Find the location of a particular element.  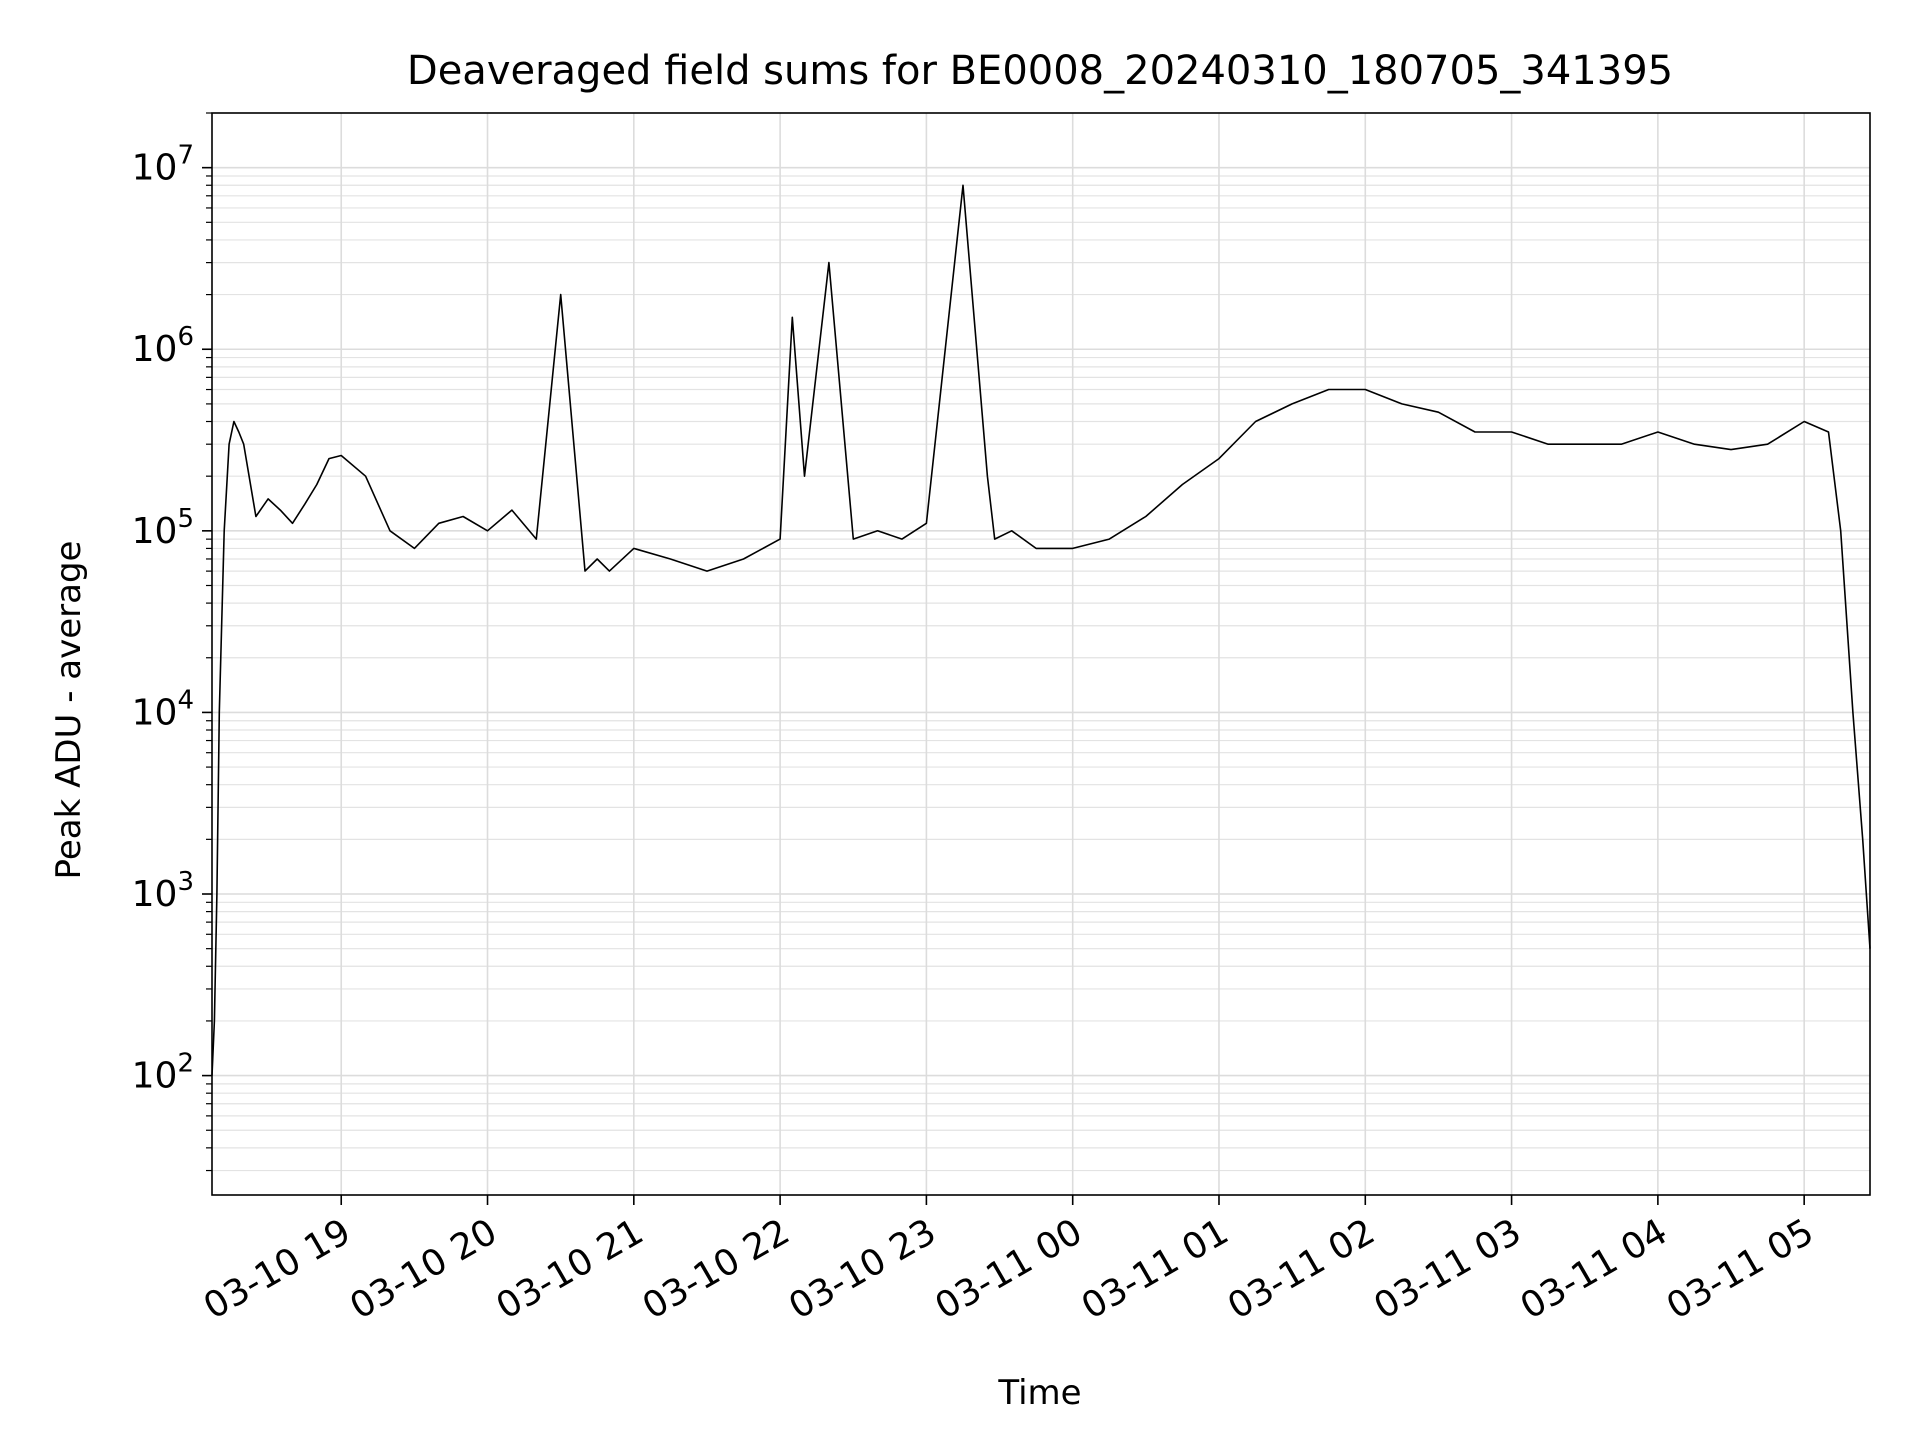

y-tick-label: 10⁴ is located at coordinates (163, 709).